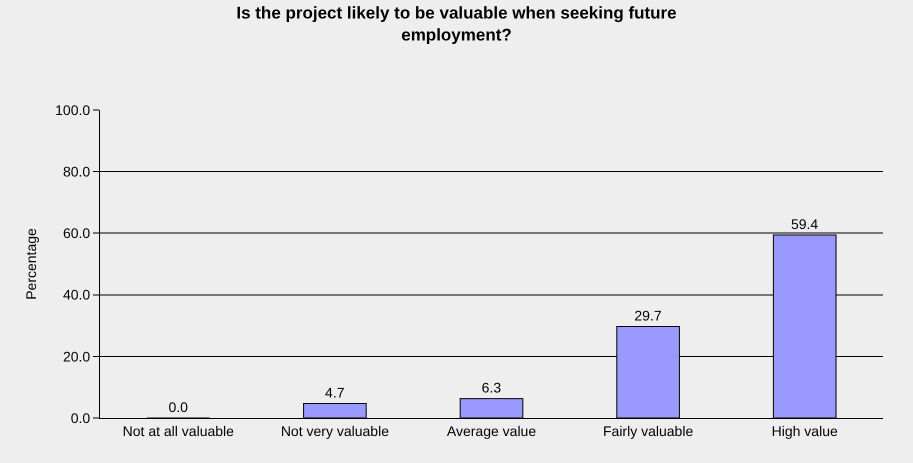 Image resolution: width=913 pixels, height=463 pixels. I want to click on data-label: 4.7, so click(335, 392).